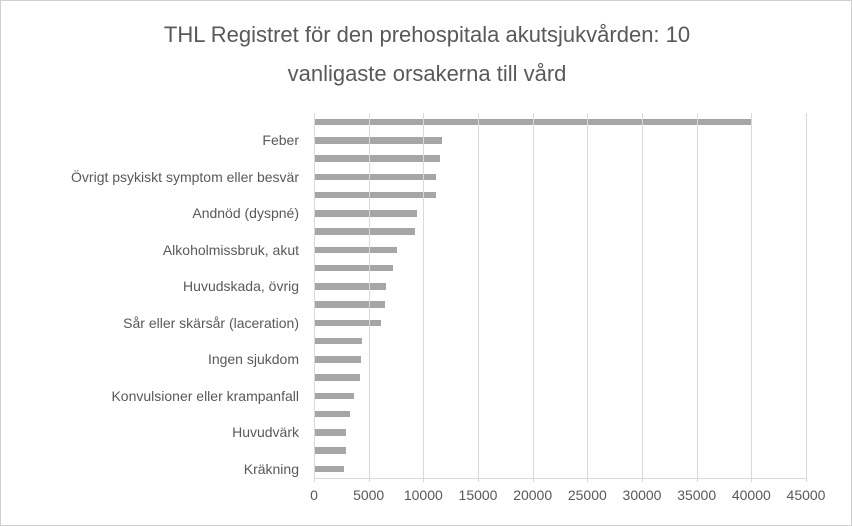 The image size is (852, 526). Describe the element at coordinates (280, 140) in the screenshot. I see `category-label: Feber` at that location.